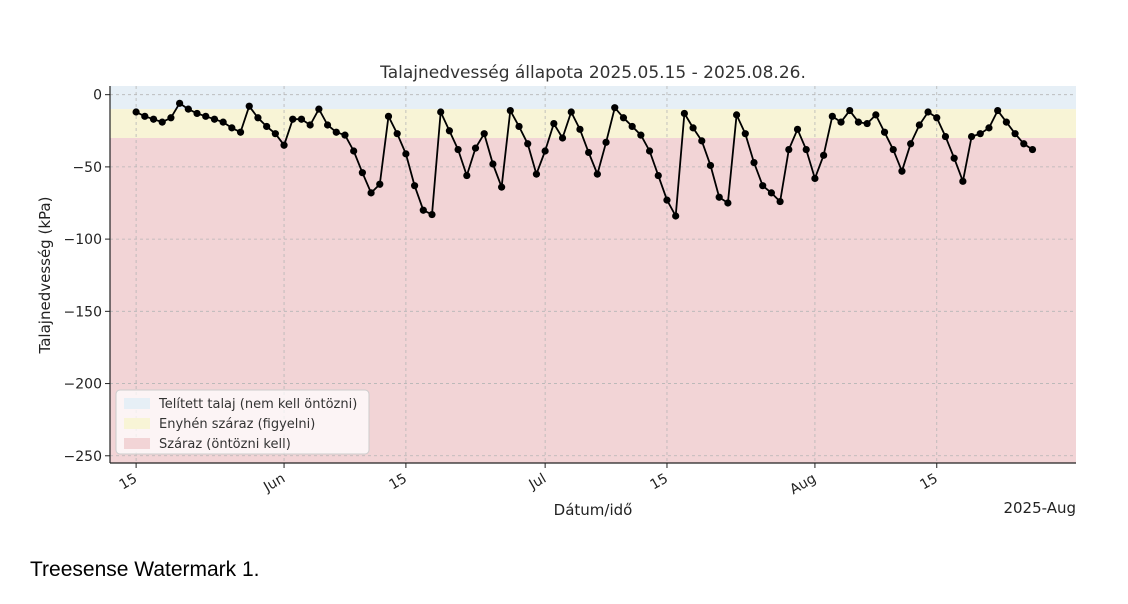  I want to click on x-tick-label: Aug, so click(803, 485).